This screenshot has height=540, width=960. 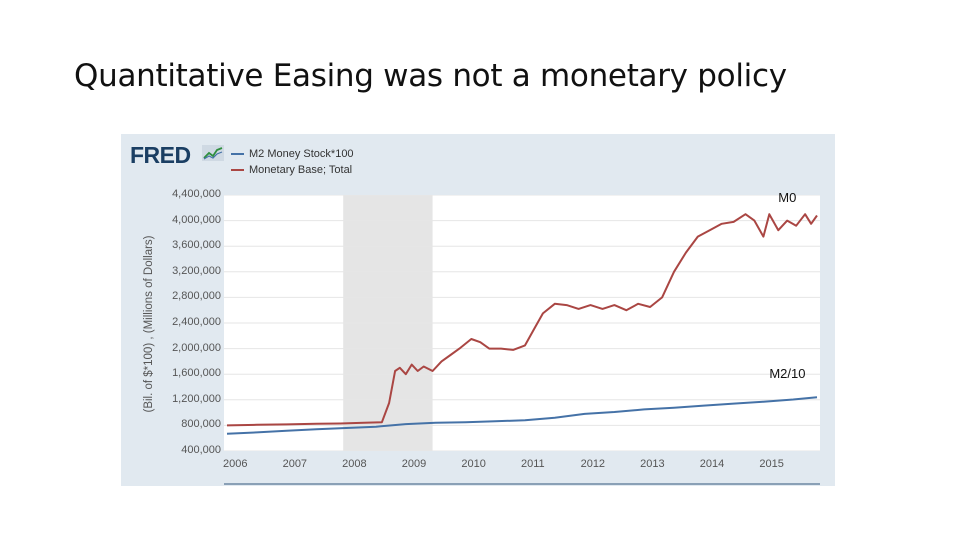 What do you see at coordinates (149, 324) in the screenshot?
I see `y-axis-title: (Bil. of $*100) , (Millions of Dollars)` at bounding box center [149, 324].